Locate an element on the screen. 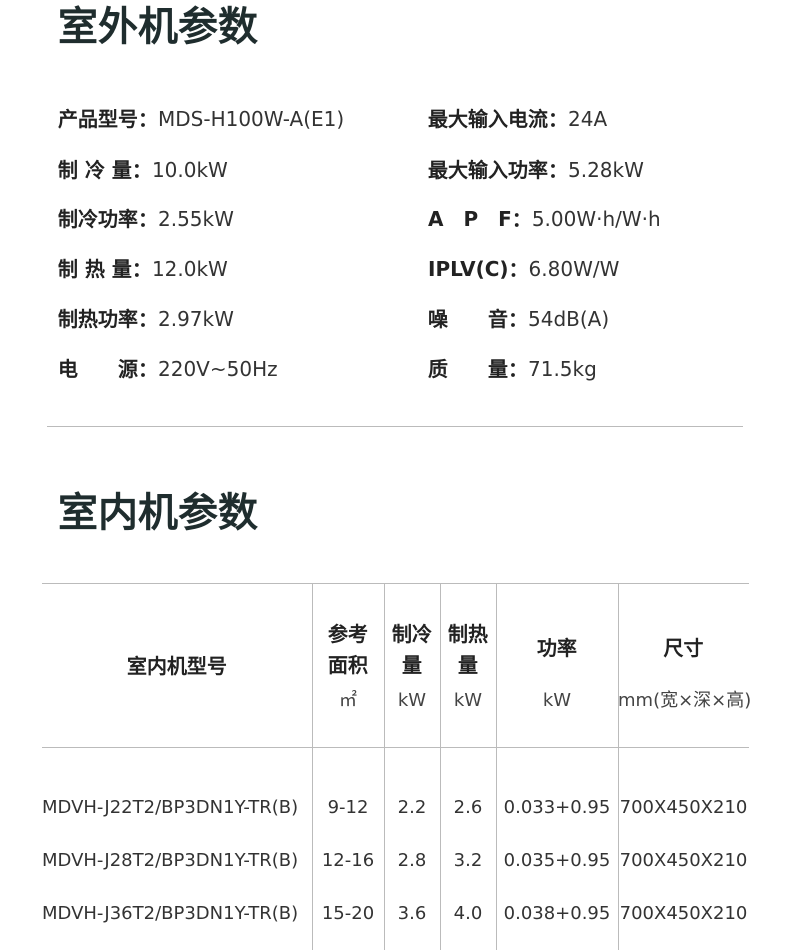  header-cell: 制热量 is located at coordinates (468, 650).